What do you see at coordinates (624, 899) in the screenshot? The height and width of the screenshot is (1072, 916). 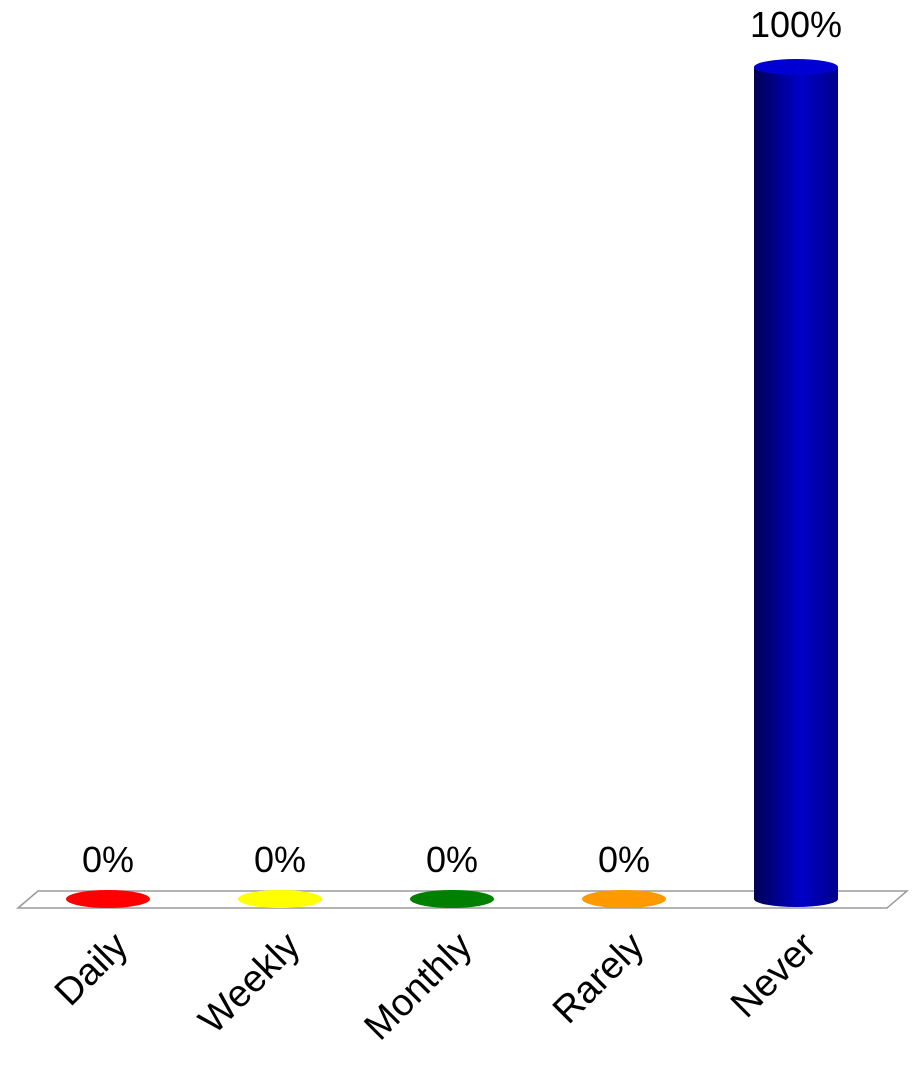 I see `bar-rarely` at bounding box center [624, 899].